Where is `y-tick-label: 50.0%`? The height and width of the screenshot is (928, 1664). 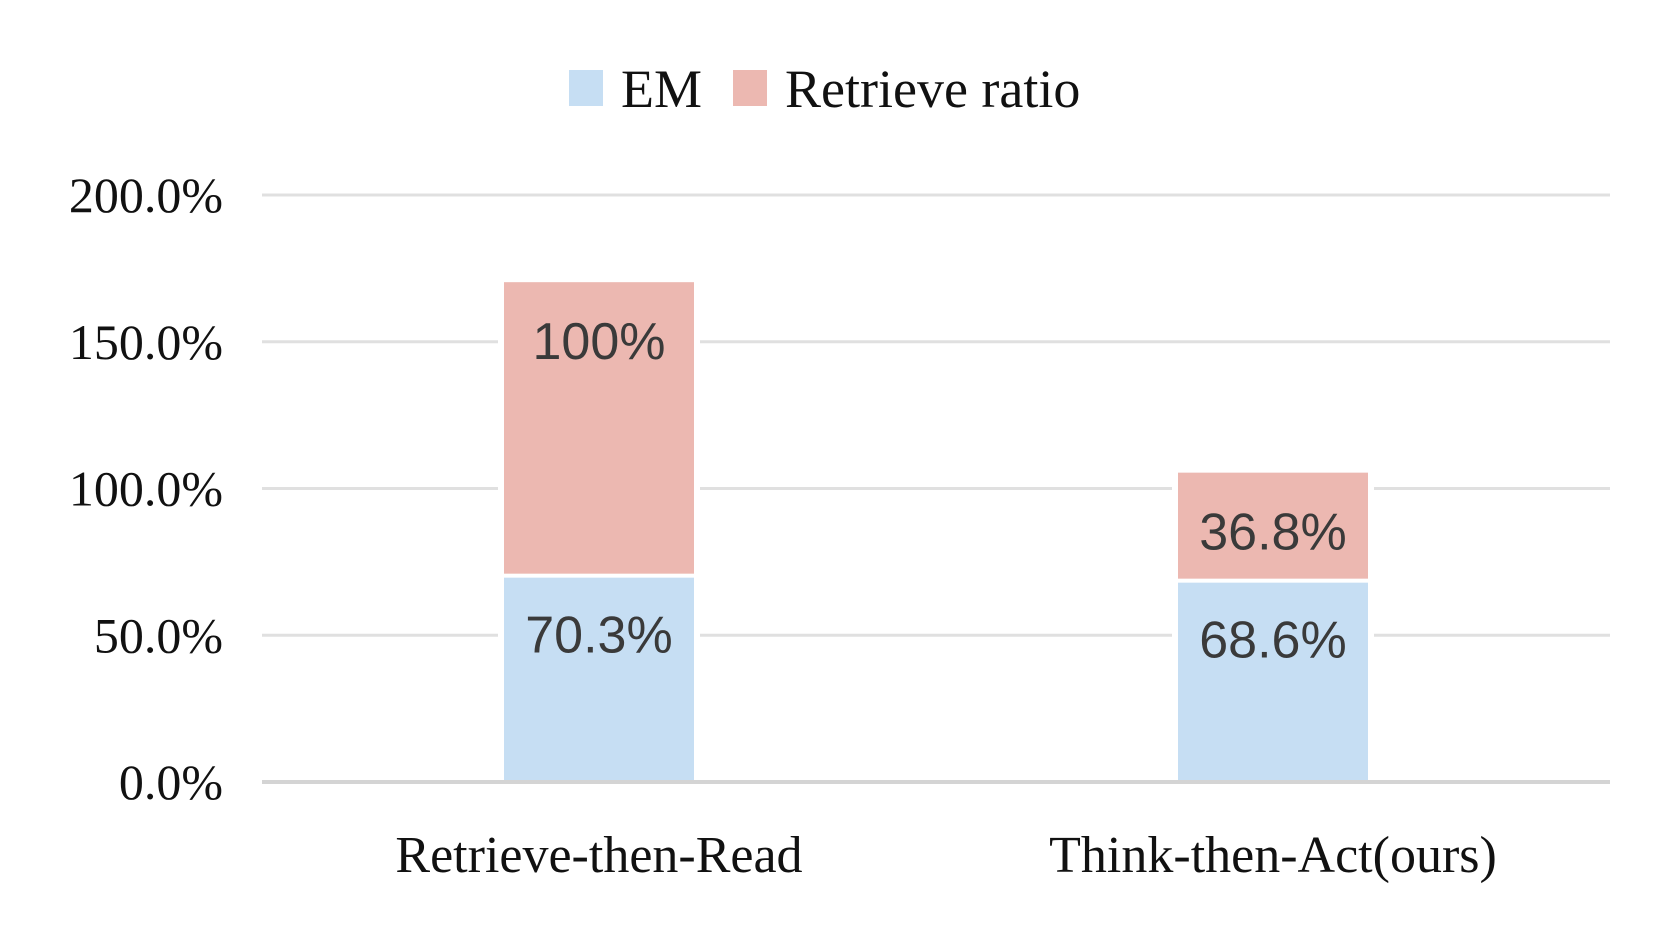 y-tick-label: 50.0% is located at coordinates (158, 635).